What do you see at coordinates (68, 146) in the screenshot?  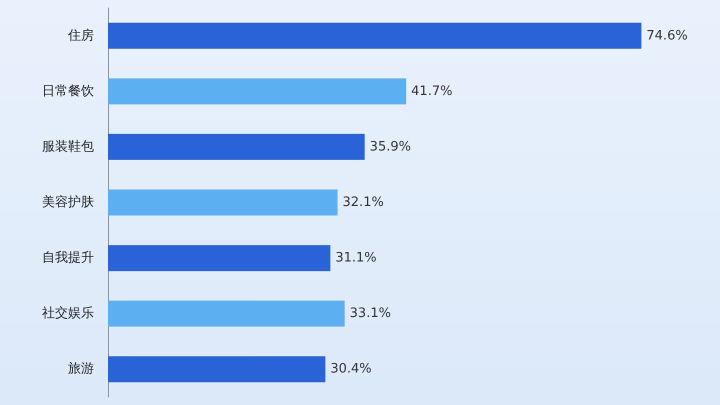 I see `y-tick-label: 服装鞋包` at bounding box center [68, 146].